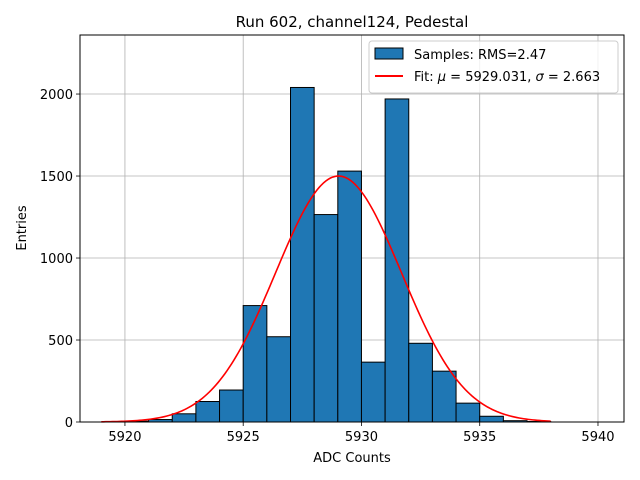  What do you see at coordinates (479, 437) in the screenshot?
I see `x-tick-label: 5935` at bounding box center [479, 437].